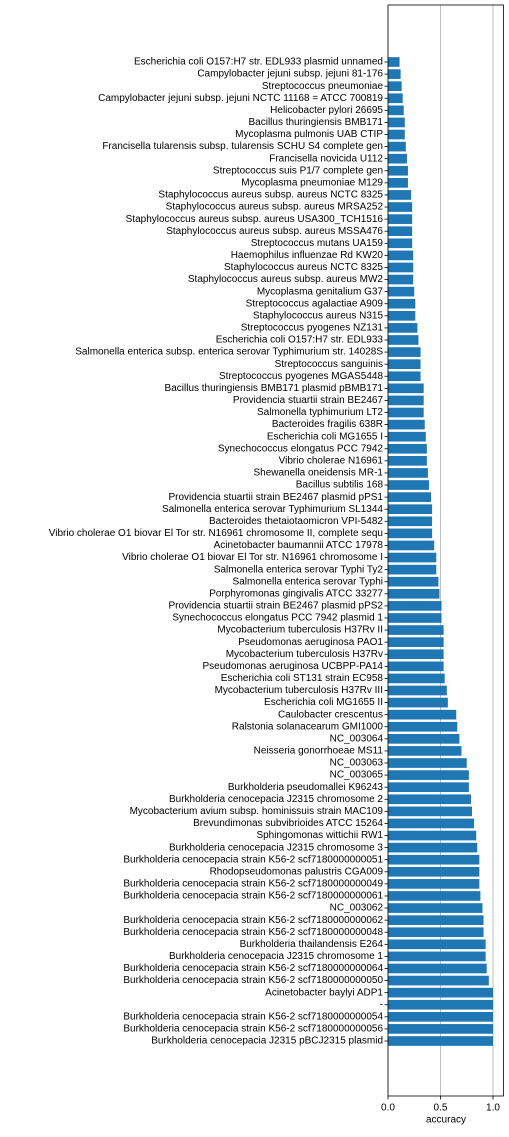 The height and width of the screenshot is (1137, 509). What do you see at coordinates (357, 775) in the screenshot?
I see `y-tick-label: NC_003065` at bounding box center [357, 775].